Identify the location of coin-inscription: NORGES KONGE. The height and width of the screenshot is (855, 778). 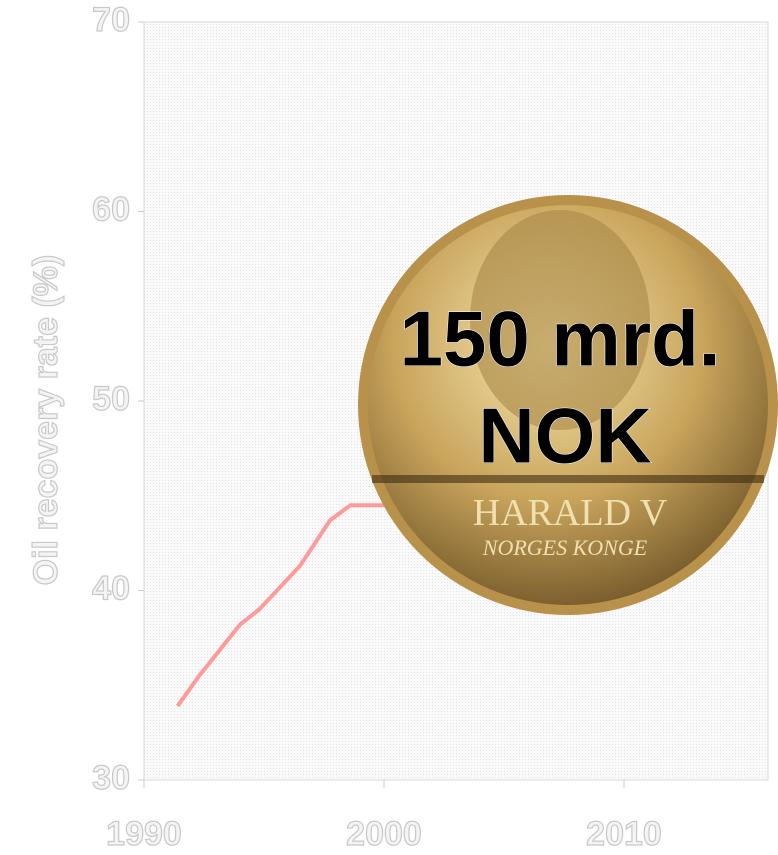
(565, 547).